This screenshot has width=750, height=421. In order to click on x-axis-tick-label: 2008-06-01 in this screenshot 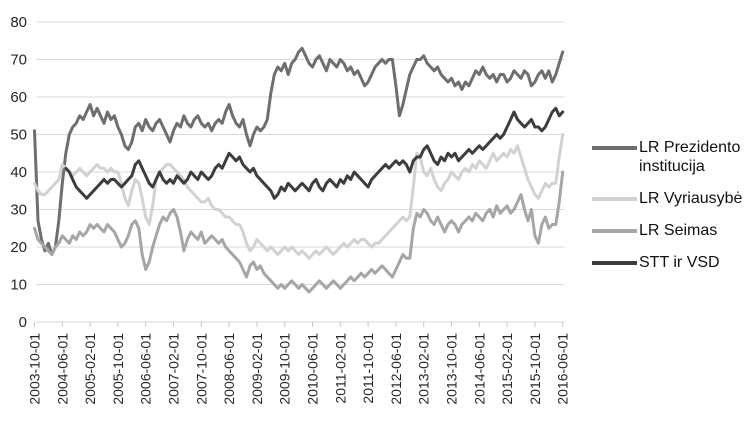, I will do `click(229, 369)`.